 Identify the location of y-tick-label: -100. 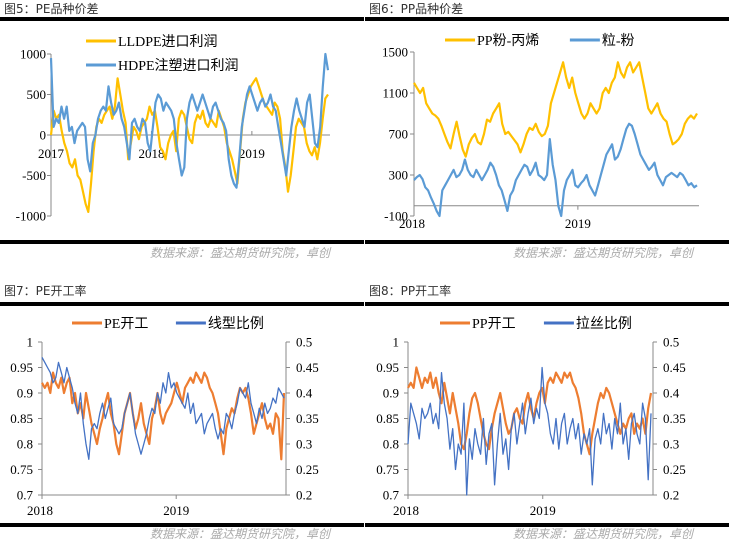
(396, 216).